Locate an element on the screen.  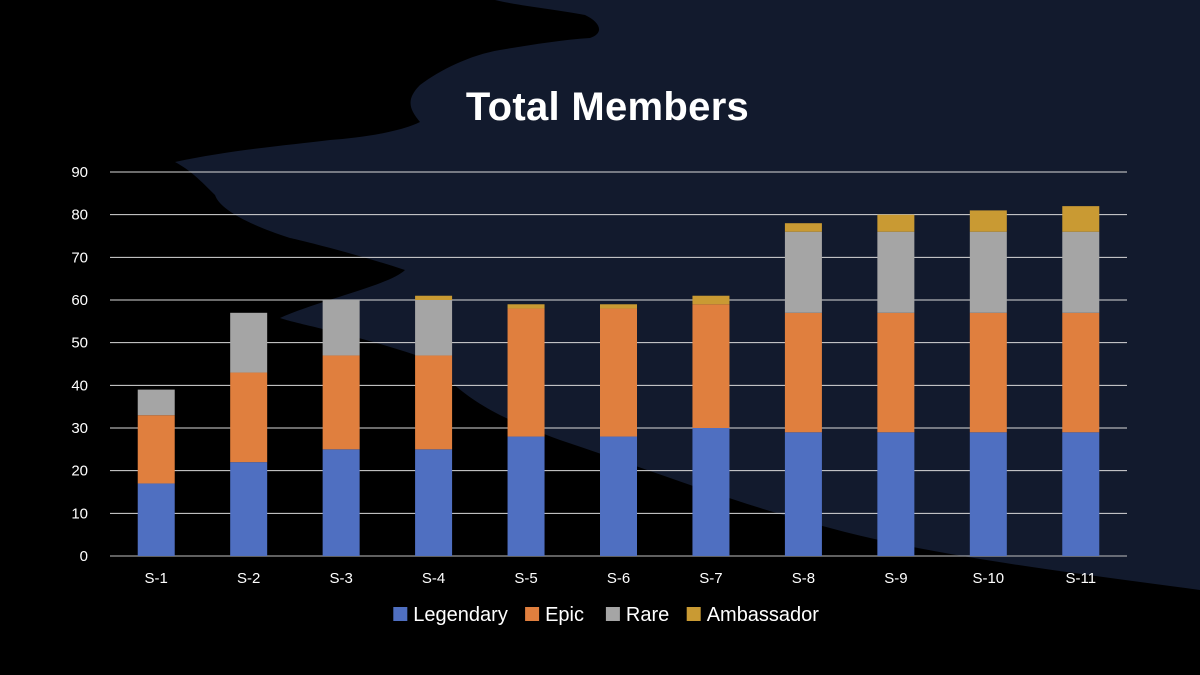
x-tick-label: S-2 is located at coordinates (248, 578).